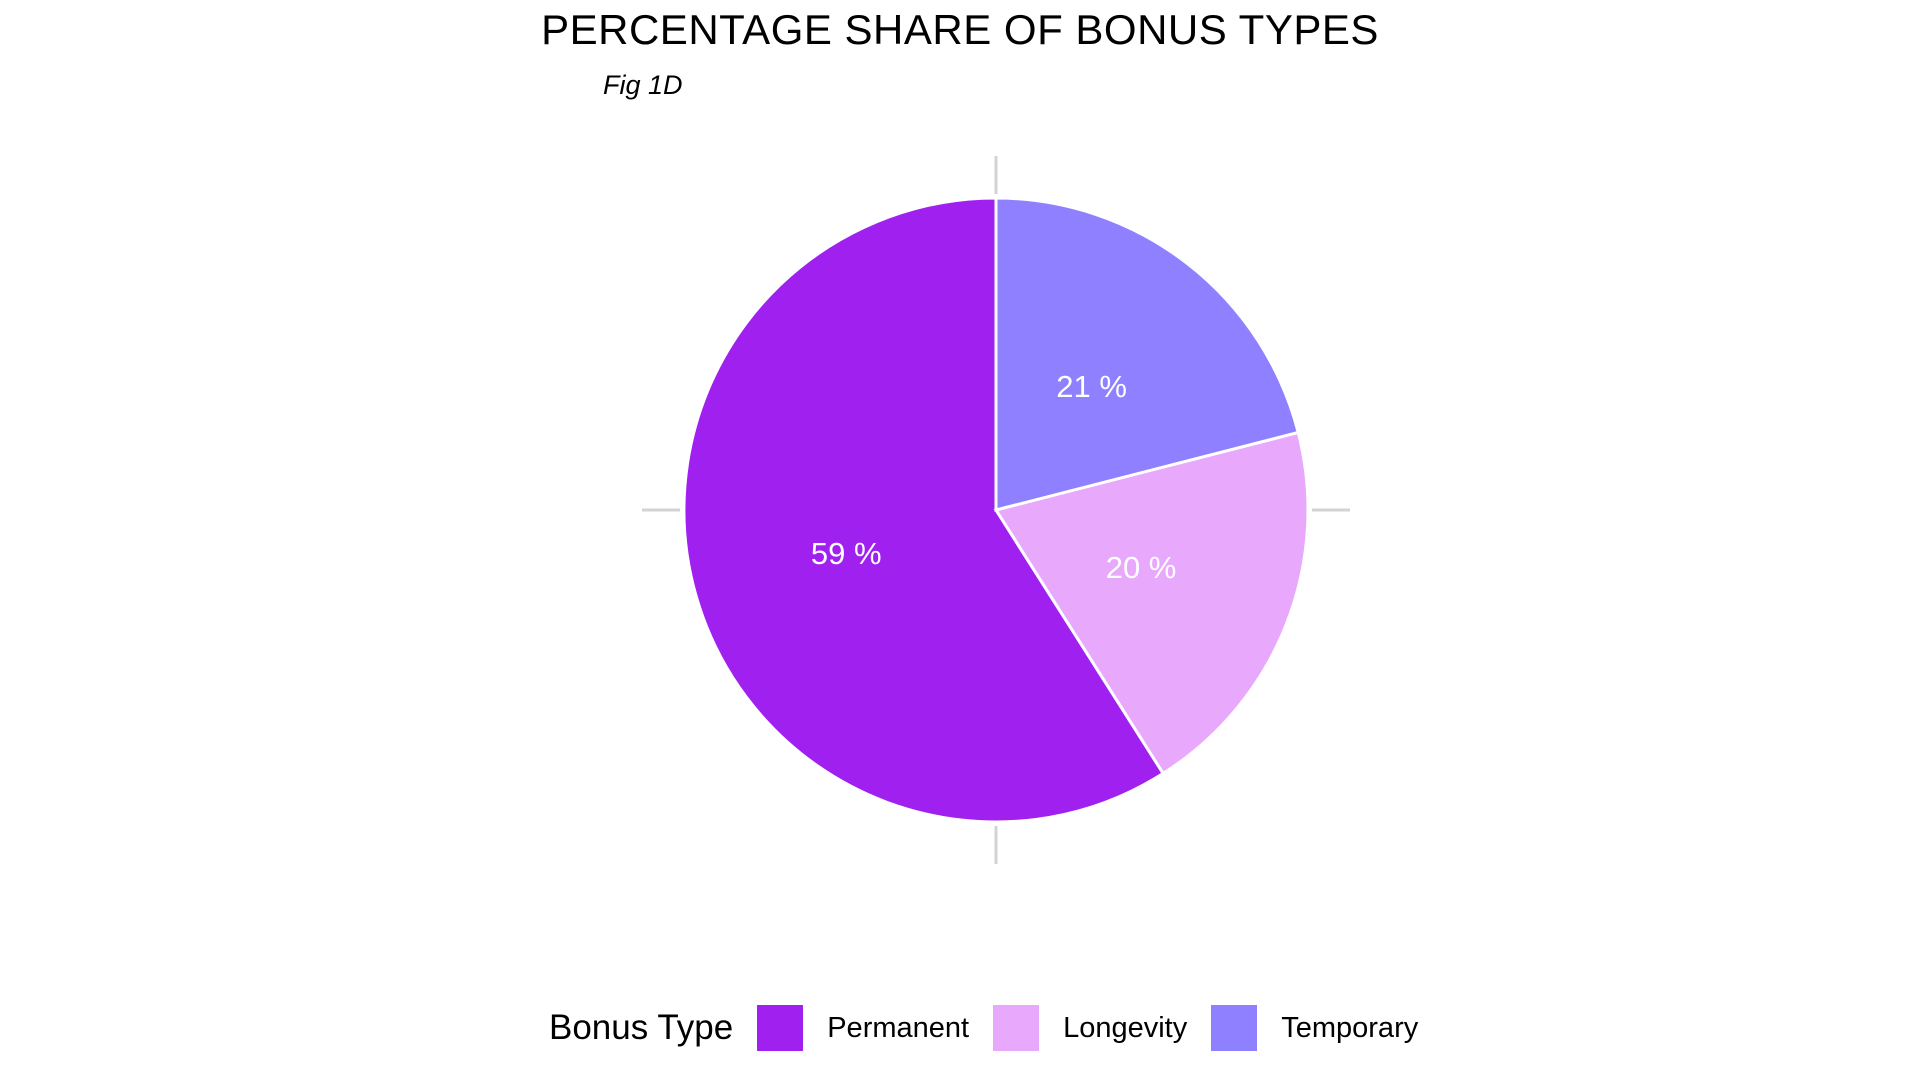 This screenshot has width=1920, height=1080. What do you see at coordinates (643, 85) in the screenshot?
I see `chart-subtitle: Fig 1D` at bounding box center [643, 85].